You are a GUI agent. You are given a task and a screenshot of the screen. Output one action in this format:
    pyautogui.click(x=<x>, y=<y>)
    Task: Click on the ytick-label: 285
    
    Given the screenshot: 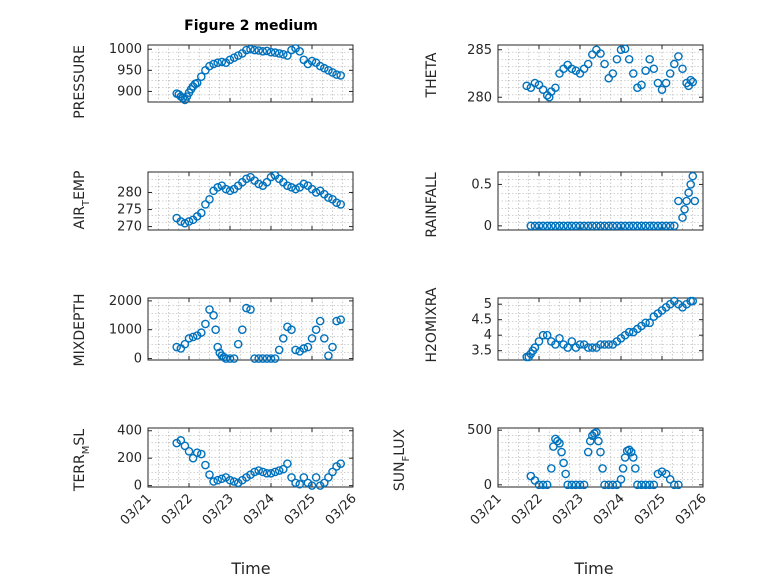 What is the action you would take?
    pyautogui.click(x=479, y=50)
    